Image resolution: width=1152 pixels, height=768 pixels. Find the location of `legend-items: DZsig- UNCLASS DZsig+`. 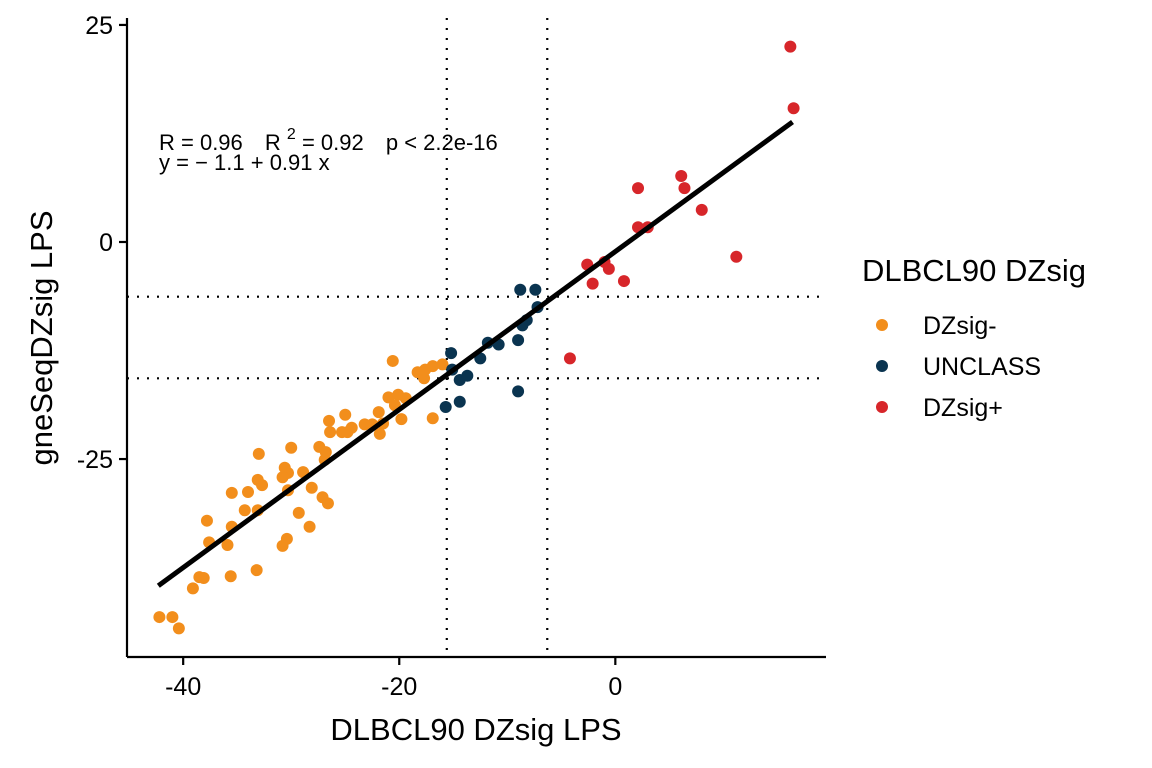

legend-items: DZsig- UNCLASS DZsig+ is located at coordinates (958, 367).